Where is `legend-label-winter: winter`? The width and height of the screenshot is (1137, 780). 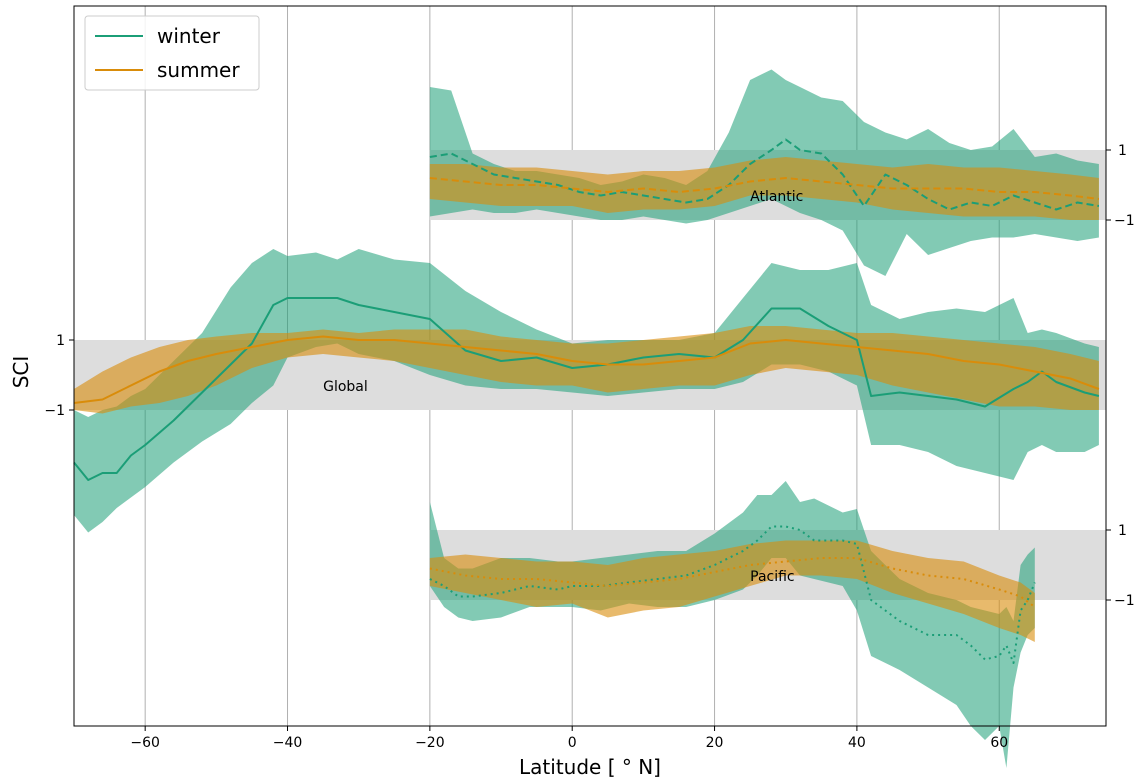 legend-label-winter: winter is located at coordinates (189, 36).